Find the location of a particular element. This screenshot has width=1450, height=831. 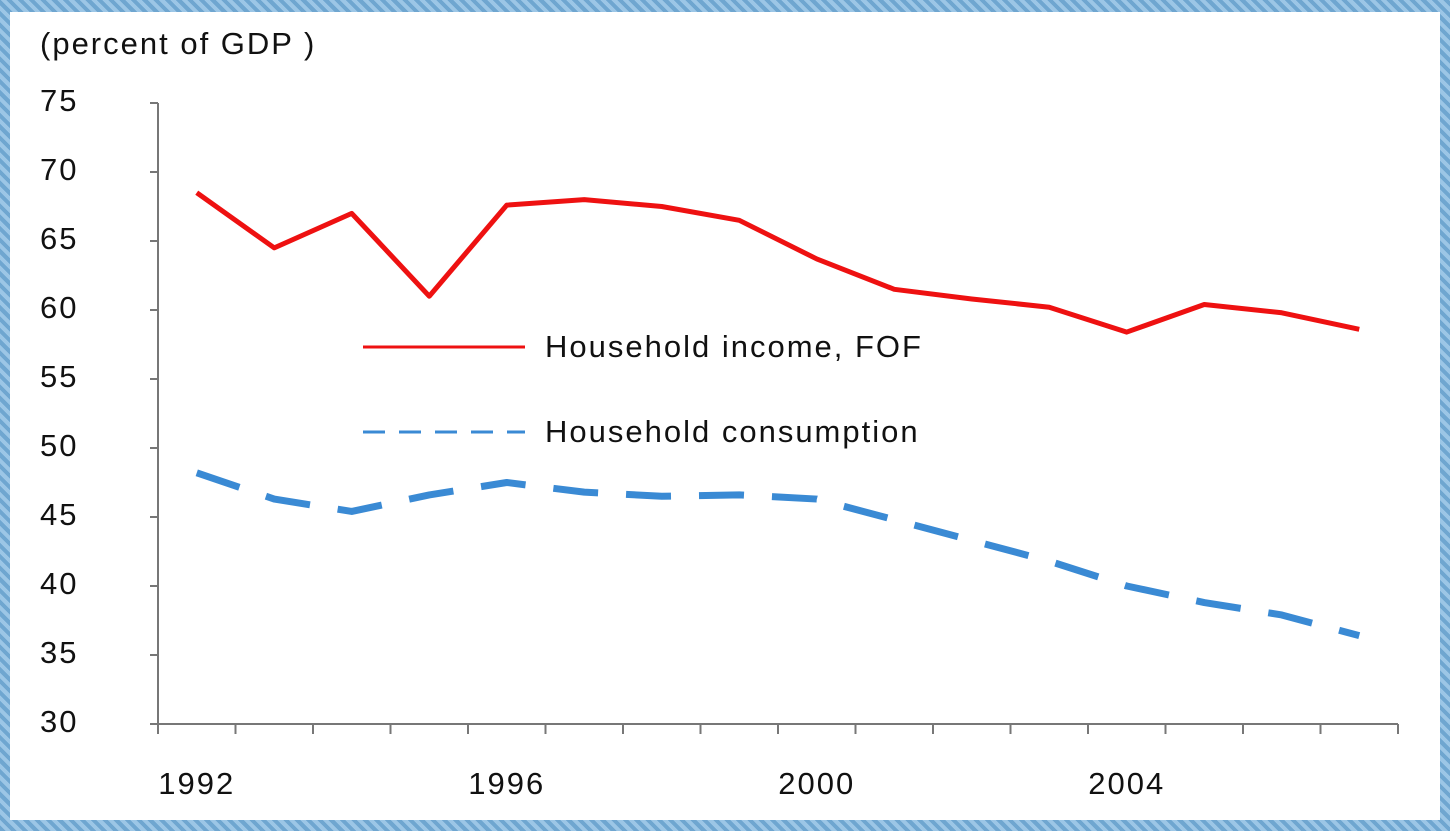

y-tick-label: 45 is located at coordinates (59, 514).